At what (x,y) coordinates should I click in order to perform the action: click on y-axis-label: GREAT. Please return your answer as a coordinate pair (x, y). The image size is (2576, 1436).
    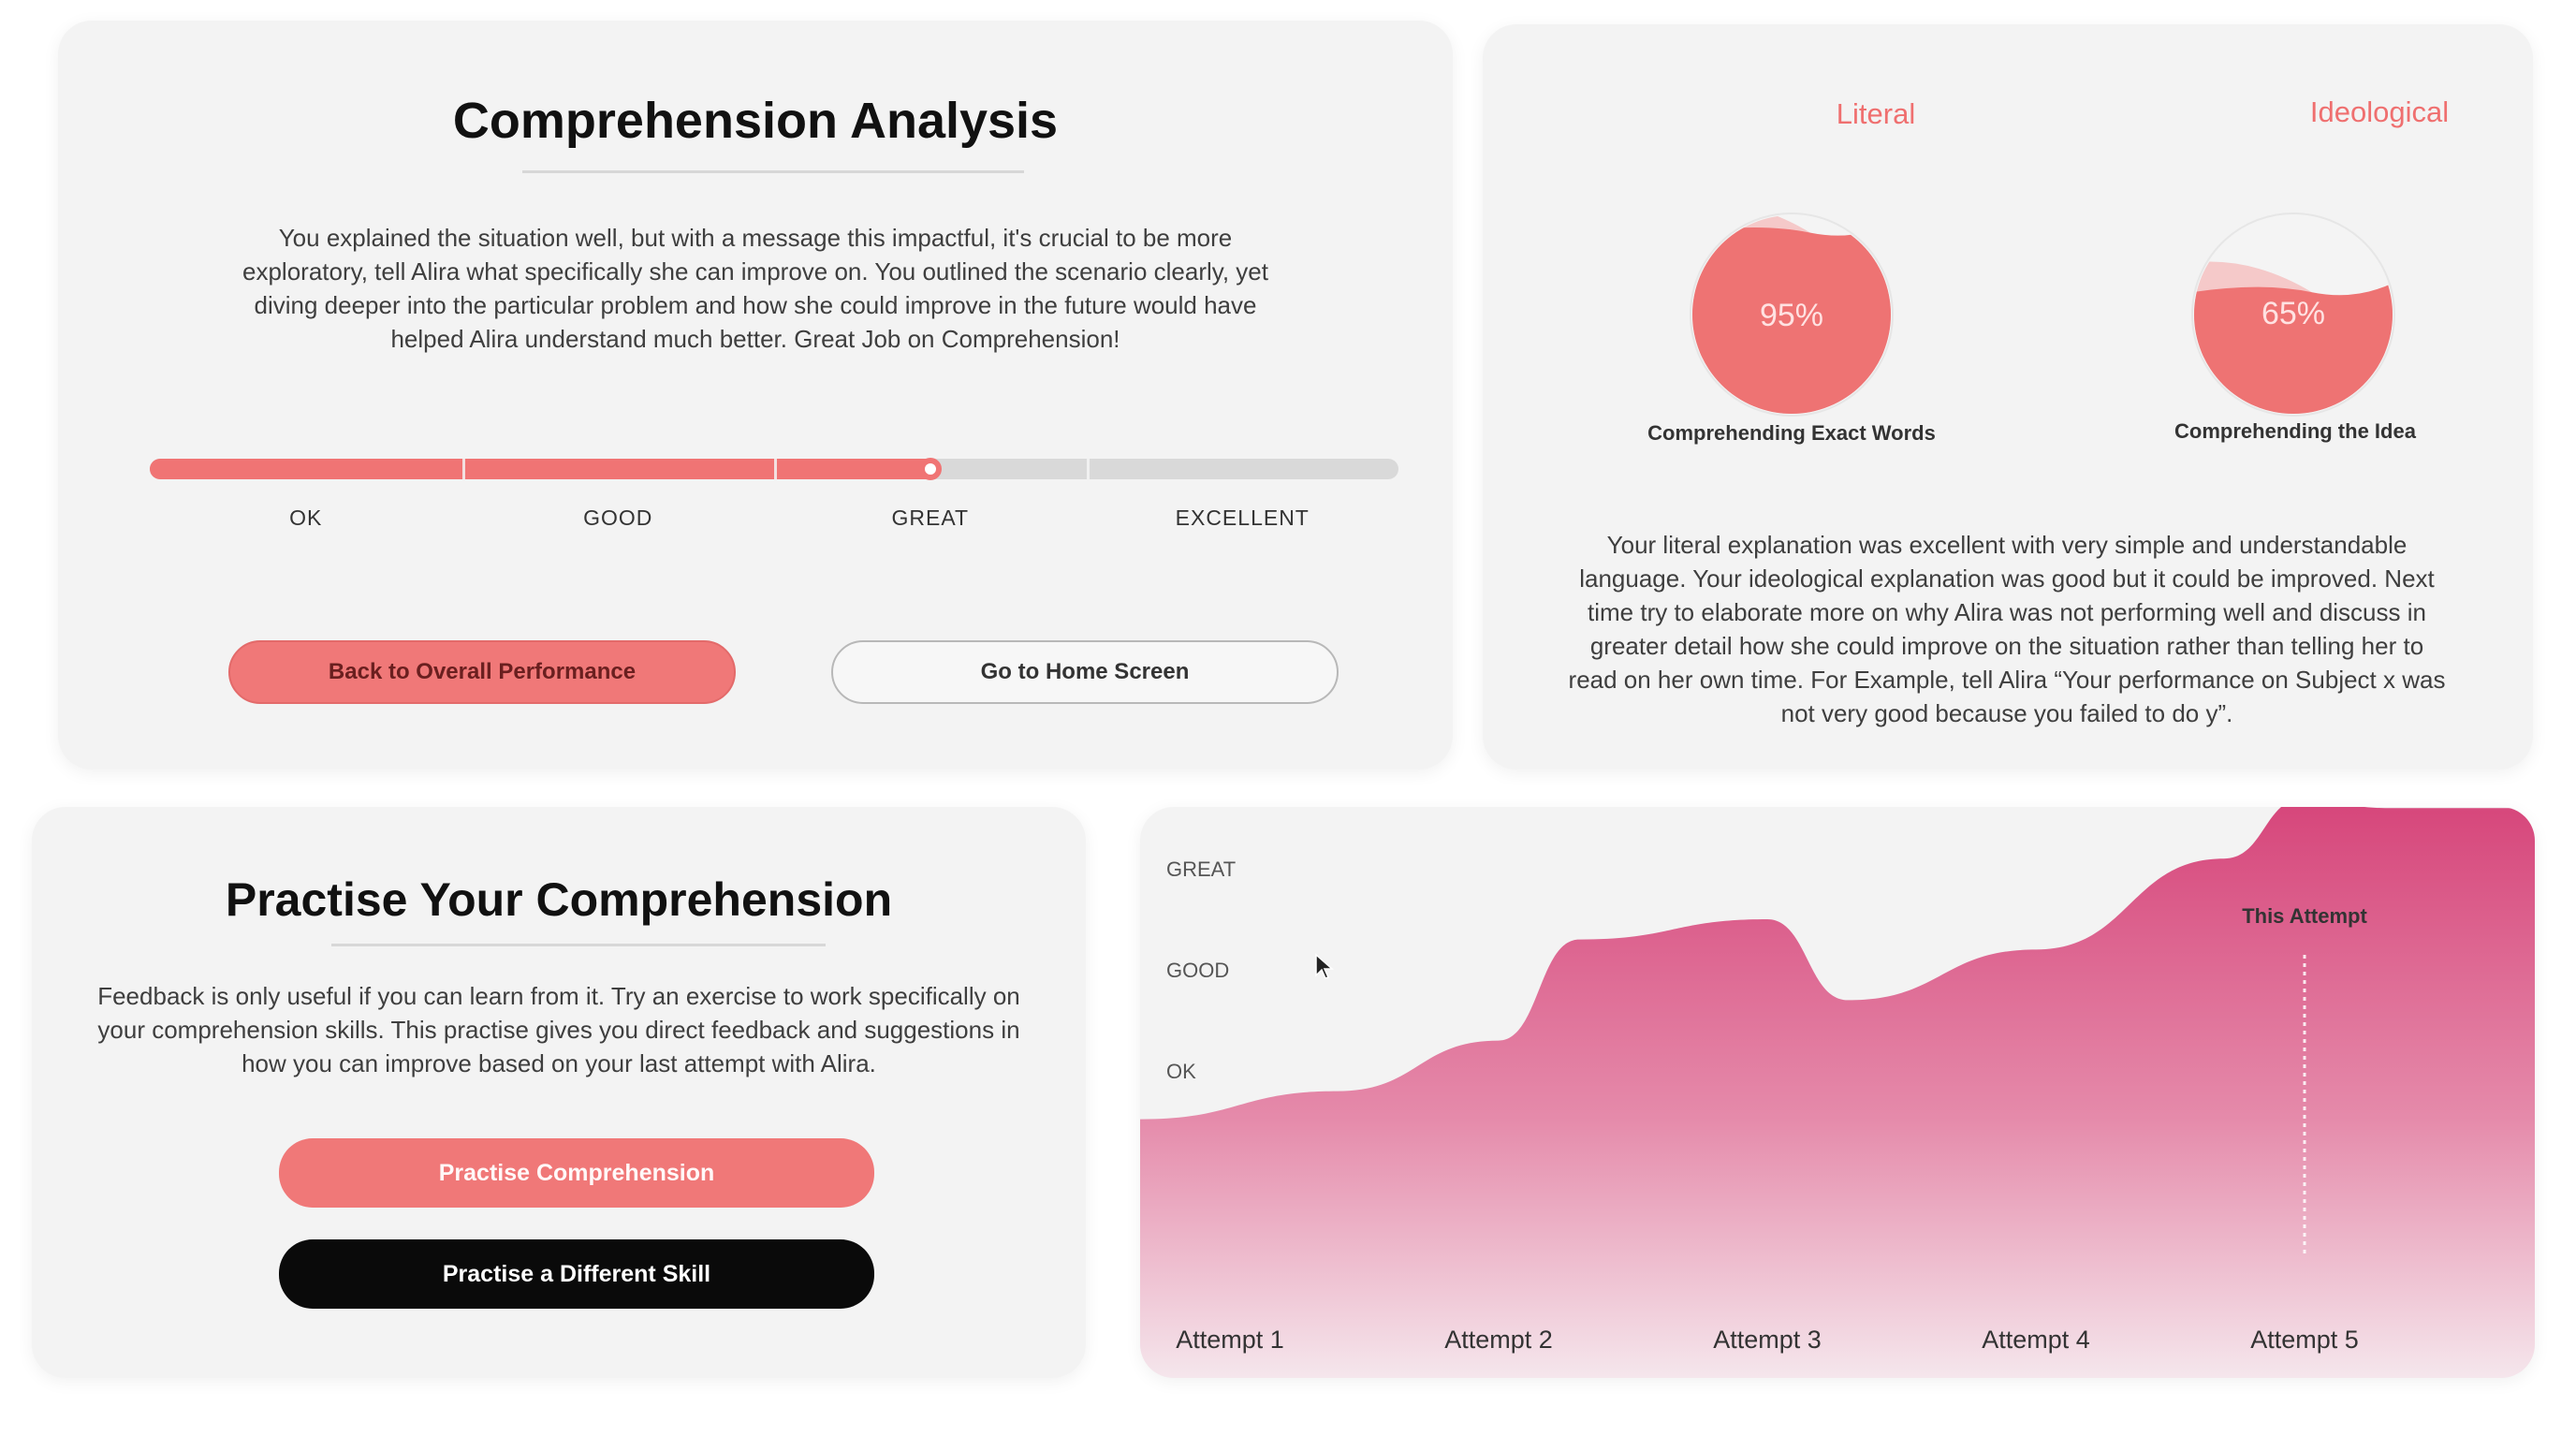
    Looking at the image, I should click on (1201, 869).